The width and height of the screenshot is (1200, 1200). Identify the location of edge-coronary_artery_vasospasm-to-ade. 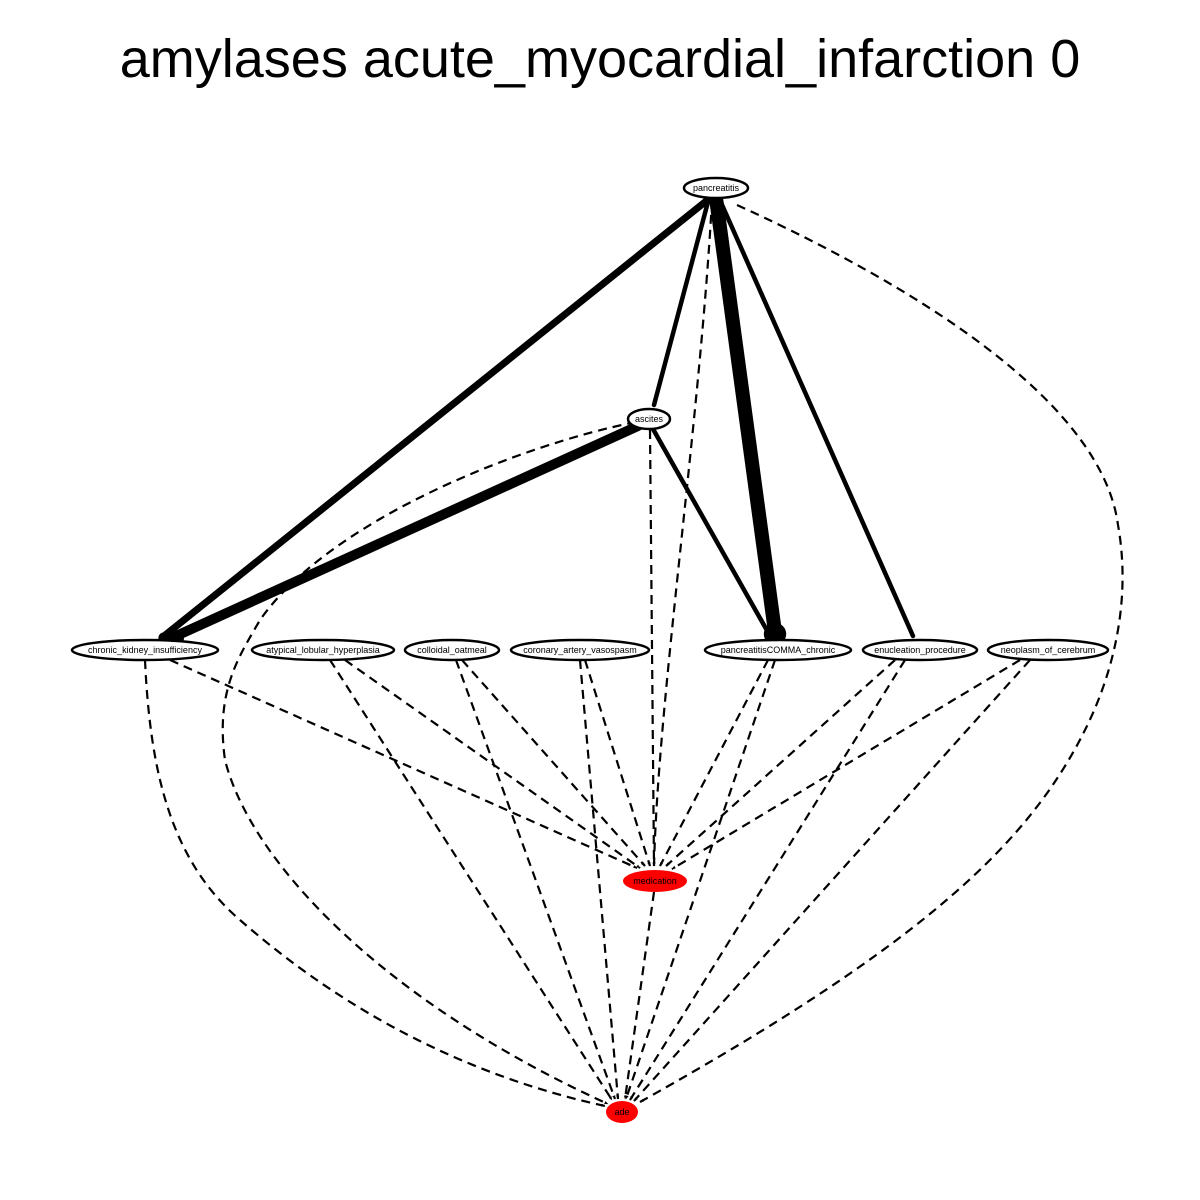
(599, 879).